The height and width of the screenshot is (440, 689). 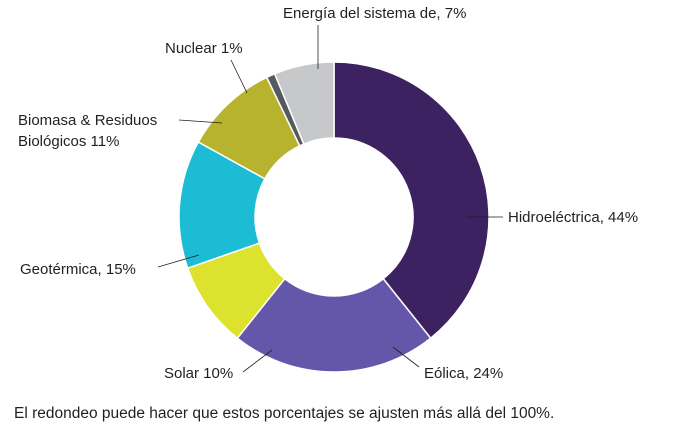 What do you see at coordinates (198, 373) in the screenshot?
I see `slice-label-2: Solar 10%` at bounding box center [198, 373].